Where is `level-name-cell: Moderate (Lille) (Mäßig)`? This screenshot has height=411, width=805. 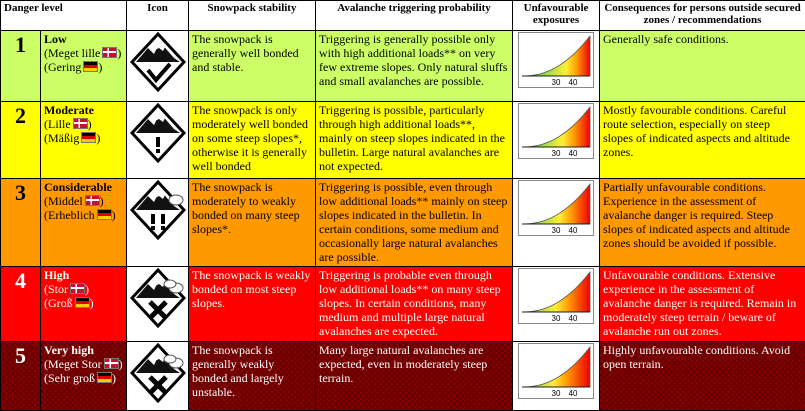
level-name-cell: Moderate (Lille) (Mäßig) is located at coordinates (83, 140).